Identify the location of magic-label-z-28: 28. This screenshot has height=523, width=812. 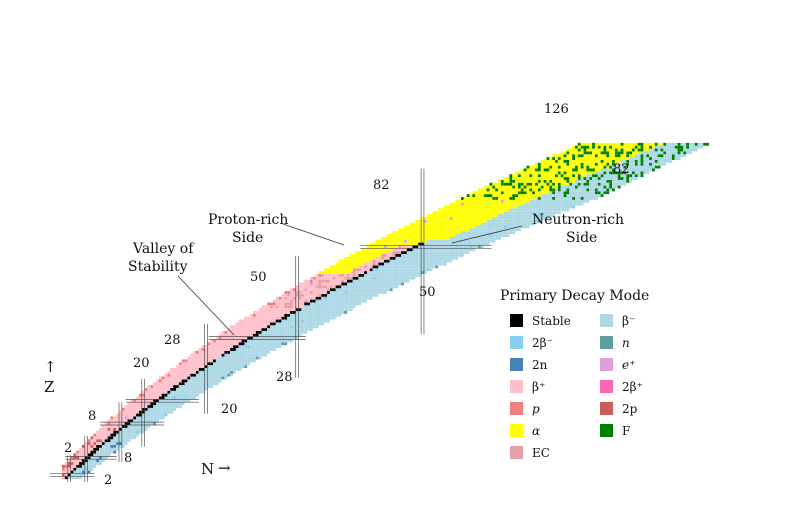
(172, 340).